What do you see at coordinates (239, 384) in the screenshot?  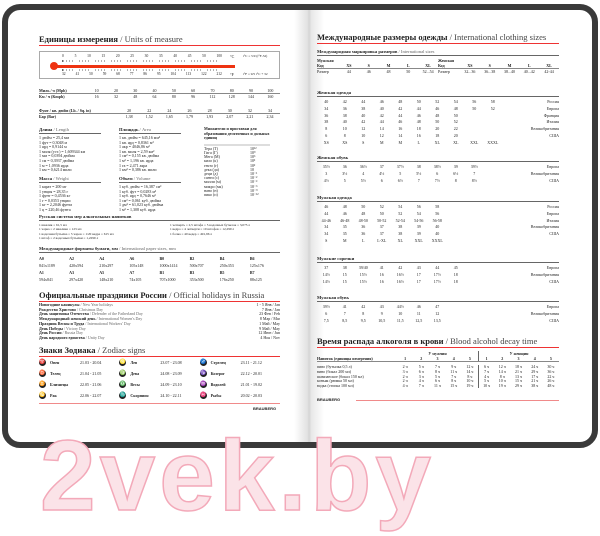 I see `zodiac-item: ♒ Водолей 21.01 - 19.02` at bounding box center [239, 384].